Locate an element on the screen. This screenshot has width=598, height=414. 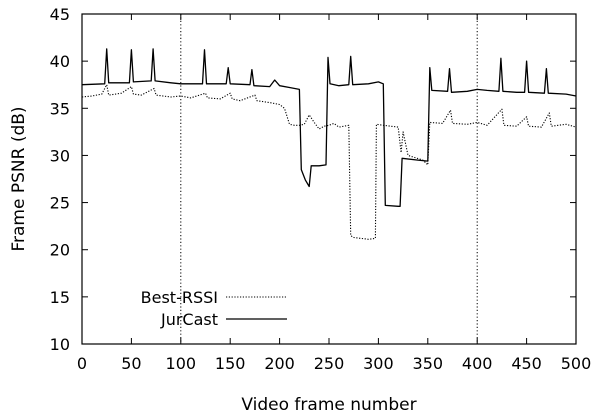
y-tick-label: 20 is located at coordinates (60, 250).